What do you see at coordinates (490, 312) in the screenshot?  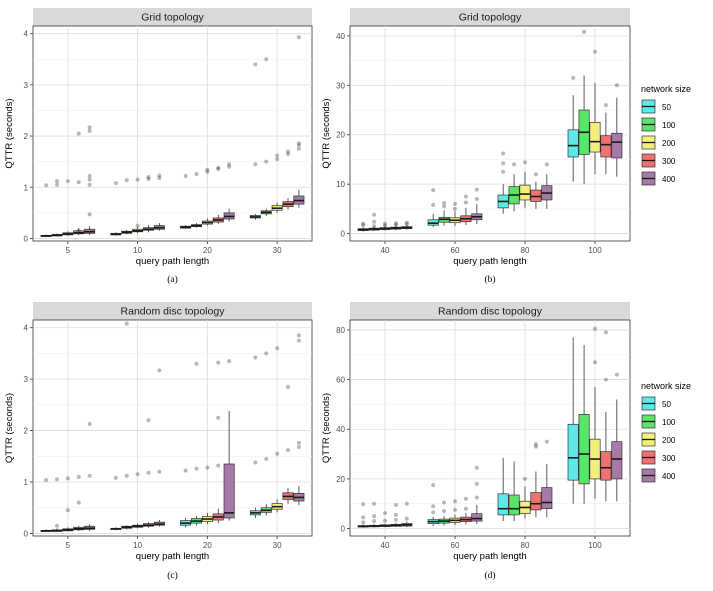 I see `panel-title: Random disc topology` at bounding box center [490, 312].